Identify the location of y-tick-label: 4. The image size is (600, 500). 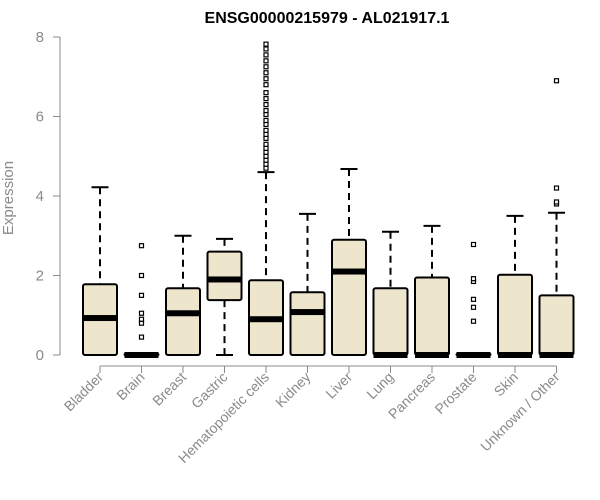
(40, 196).